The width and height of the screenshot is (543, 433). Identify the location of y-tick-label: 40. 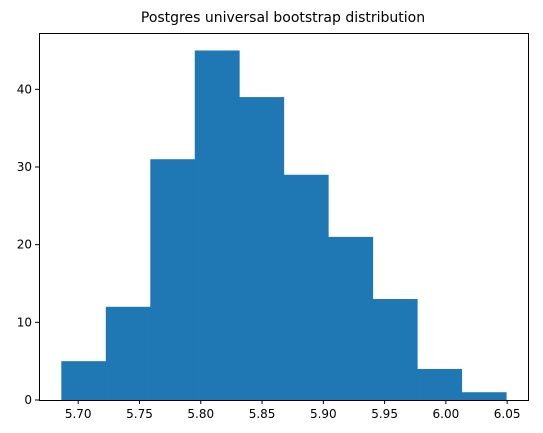
(24, 89).